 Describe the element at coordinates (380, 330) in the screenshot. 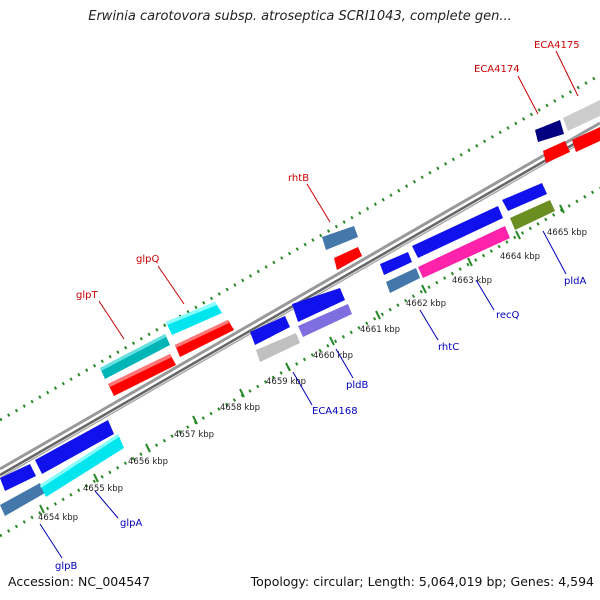

I see `tick-label: 4661 kbp` at that location.